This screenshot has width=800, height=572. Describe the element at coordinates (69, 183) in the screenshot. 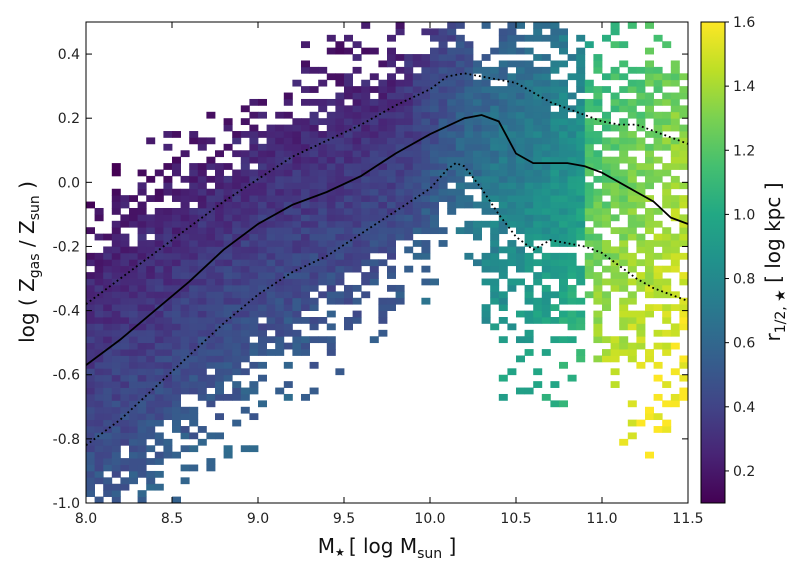

I see `y-tick-label: 0.0` at that location.